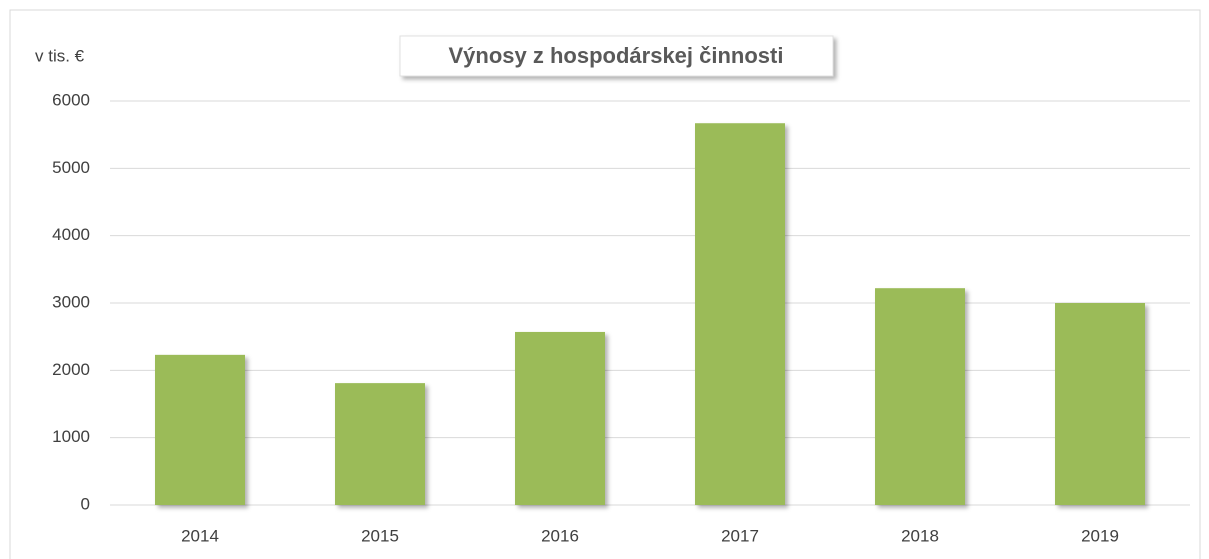 This screenshot has height=559, width=1209. What do you see at coordinates (560, 535) in the screenshot?
I see `x-tick-label: 2016` at bounding box center [560, 535].